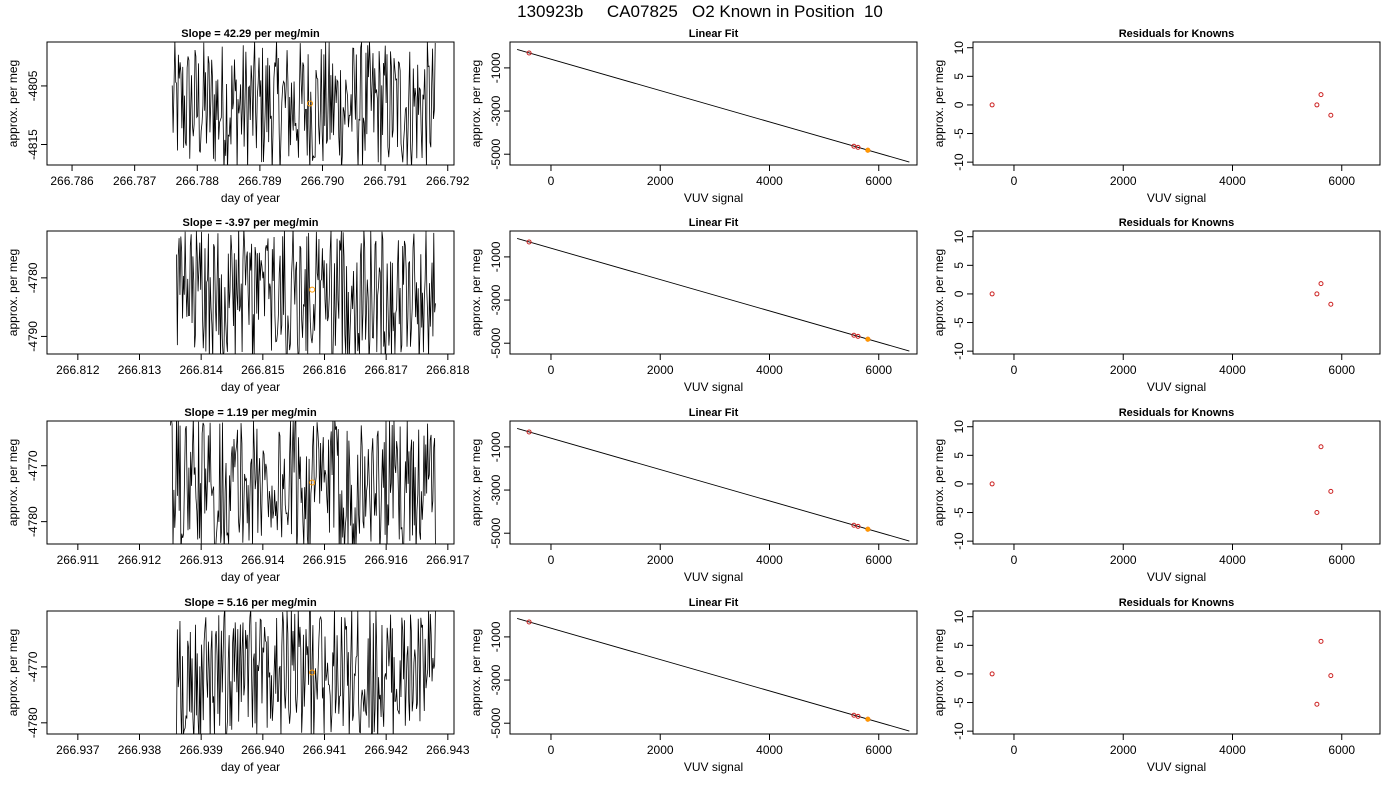 The image size is (1400, 805). I want to click on plot-title: Slope = -3.97 per meg/min, so click(250, 223).